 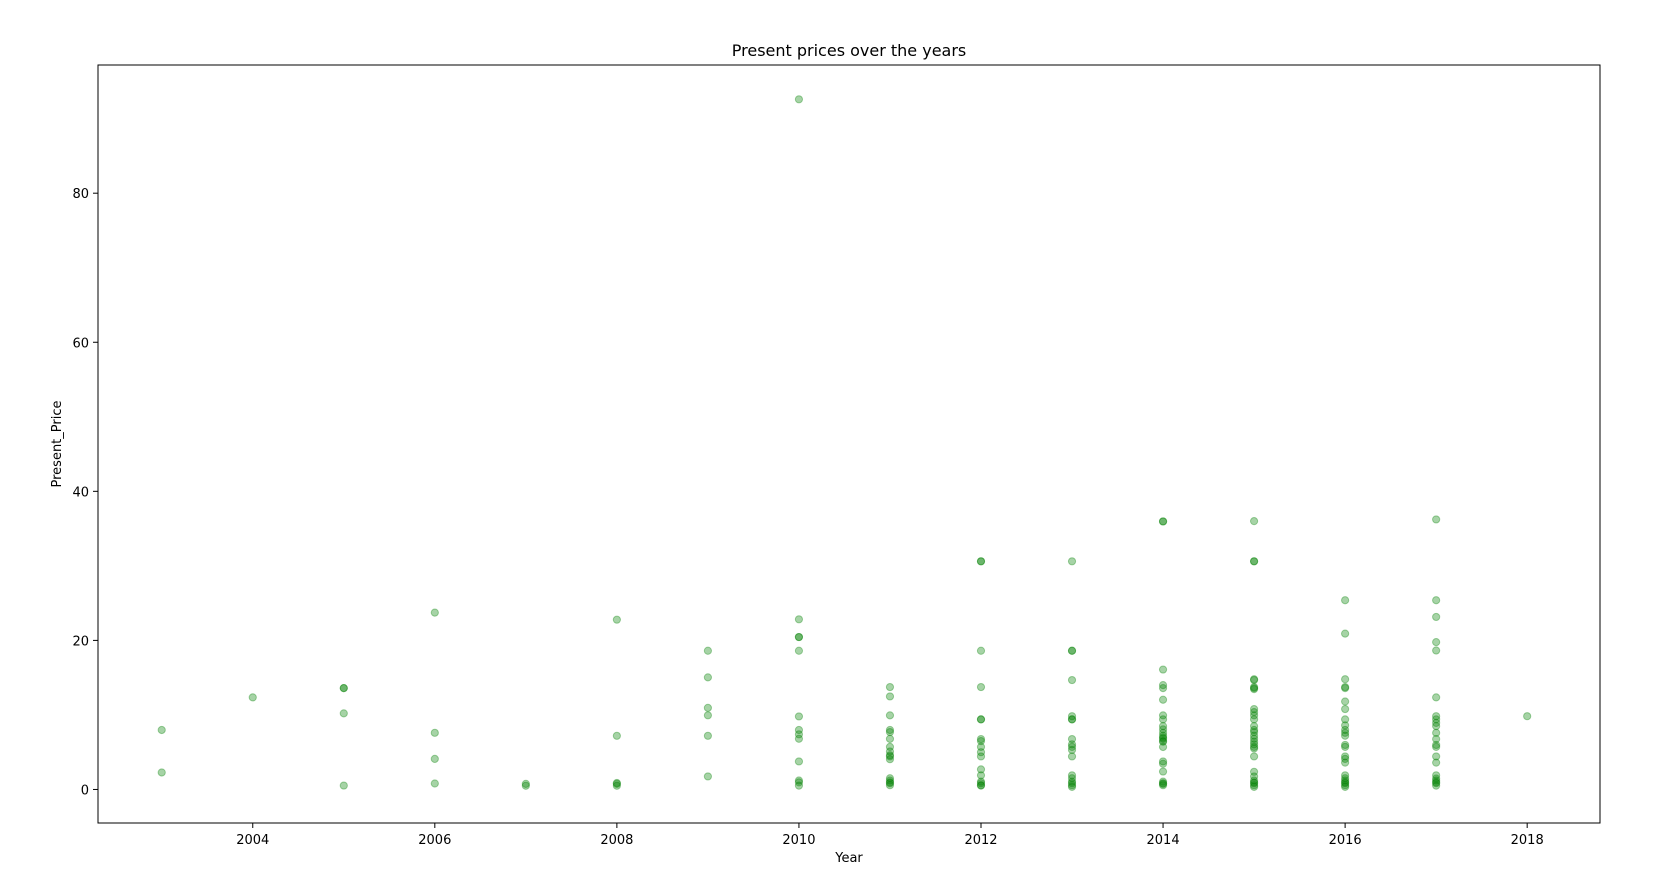 What do you see at coordinates (80, 492) in the screenshot?
I see `y-tick-label: 40` at bounding box center [80, 492].